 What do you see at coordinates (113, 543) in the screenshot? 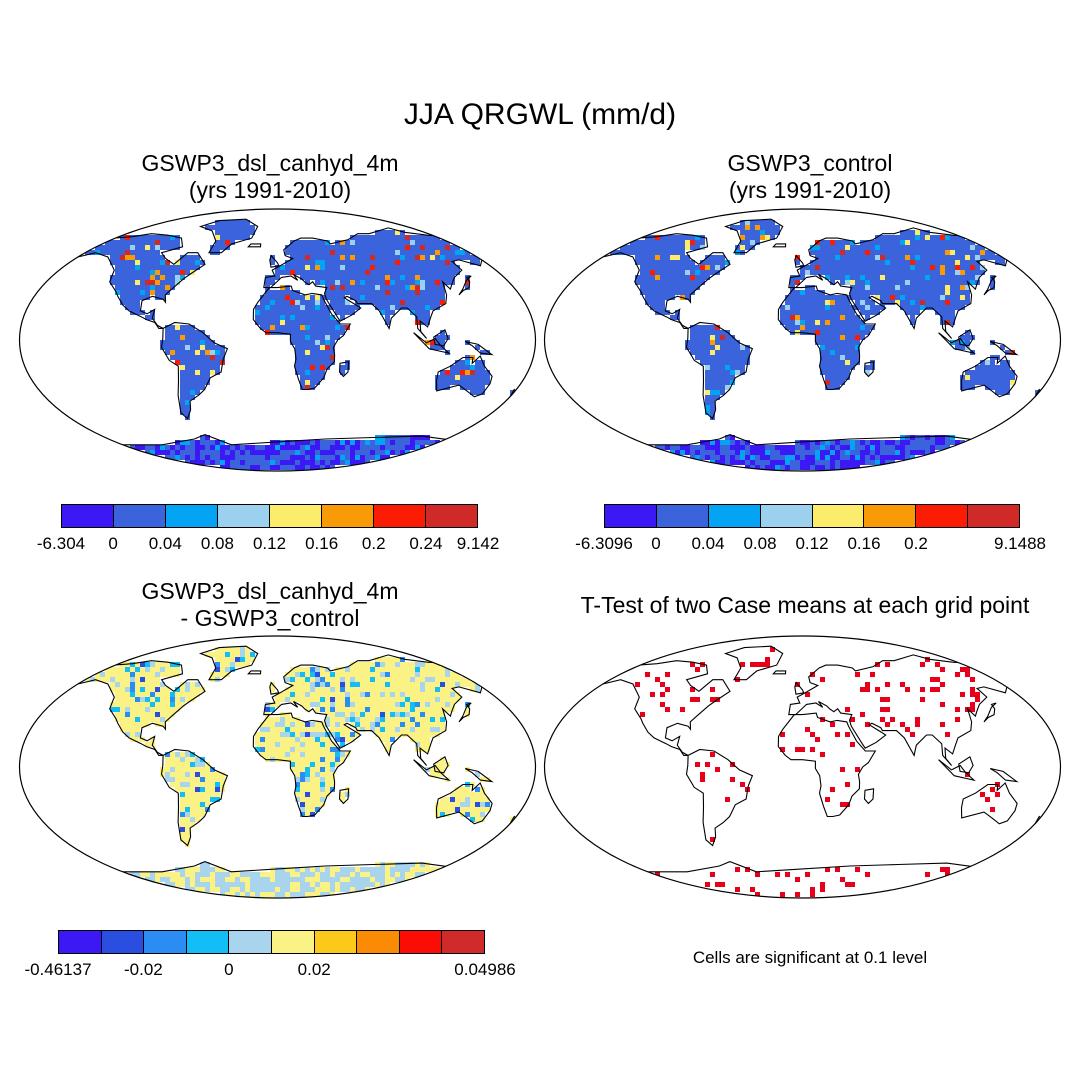
I see `cbar1-tick-label: 0` at bounding box center [113, 543].